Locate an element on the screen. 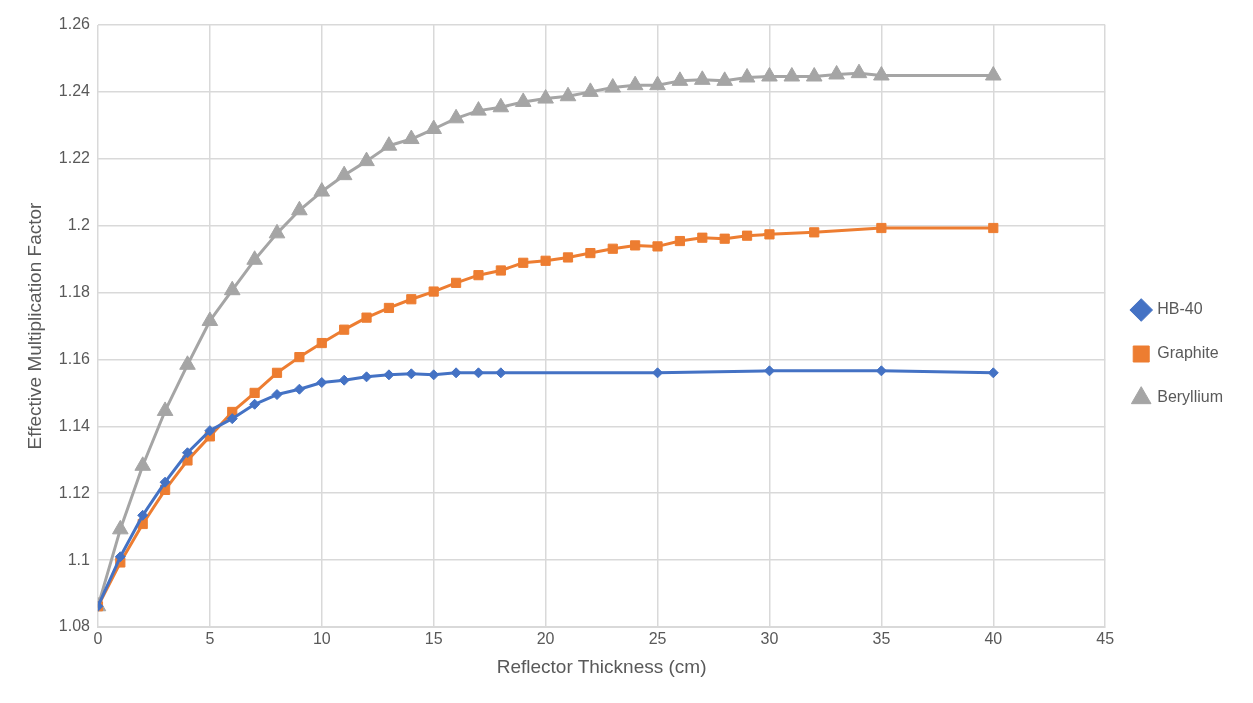 The height and width of the screenshot is (703, 1253). y-tick-label: 1.08 is located at coordinates (74, 626).